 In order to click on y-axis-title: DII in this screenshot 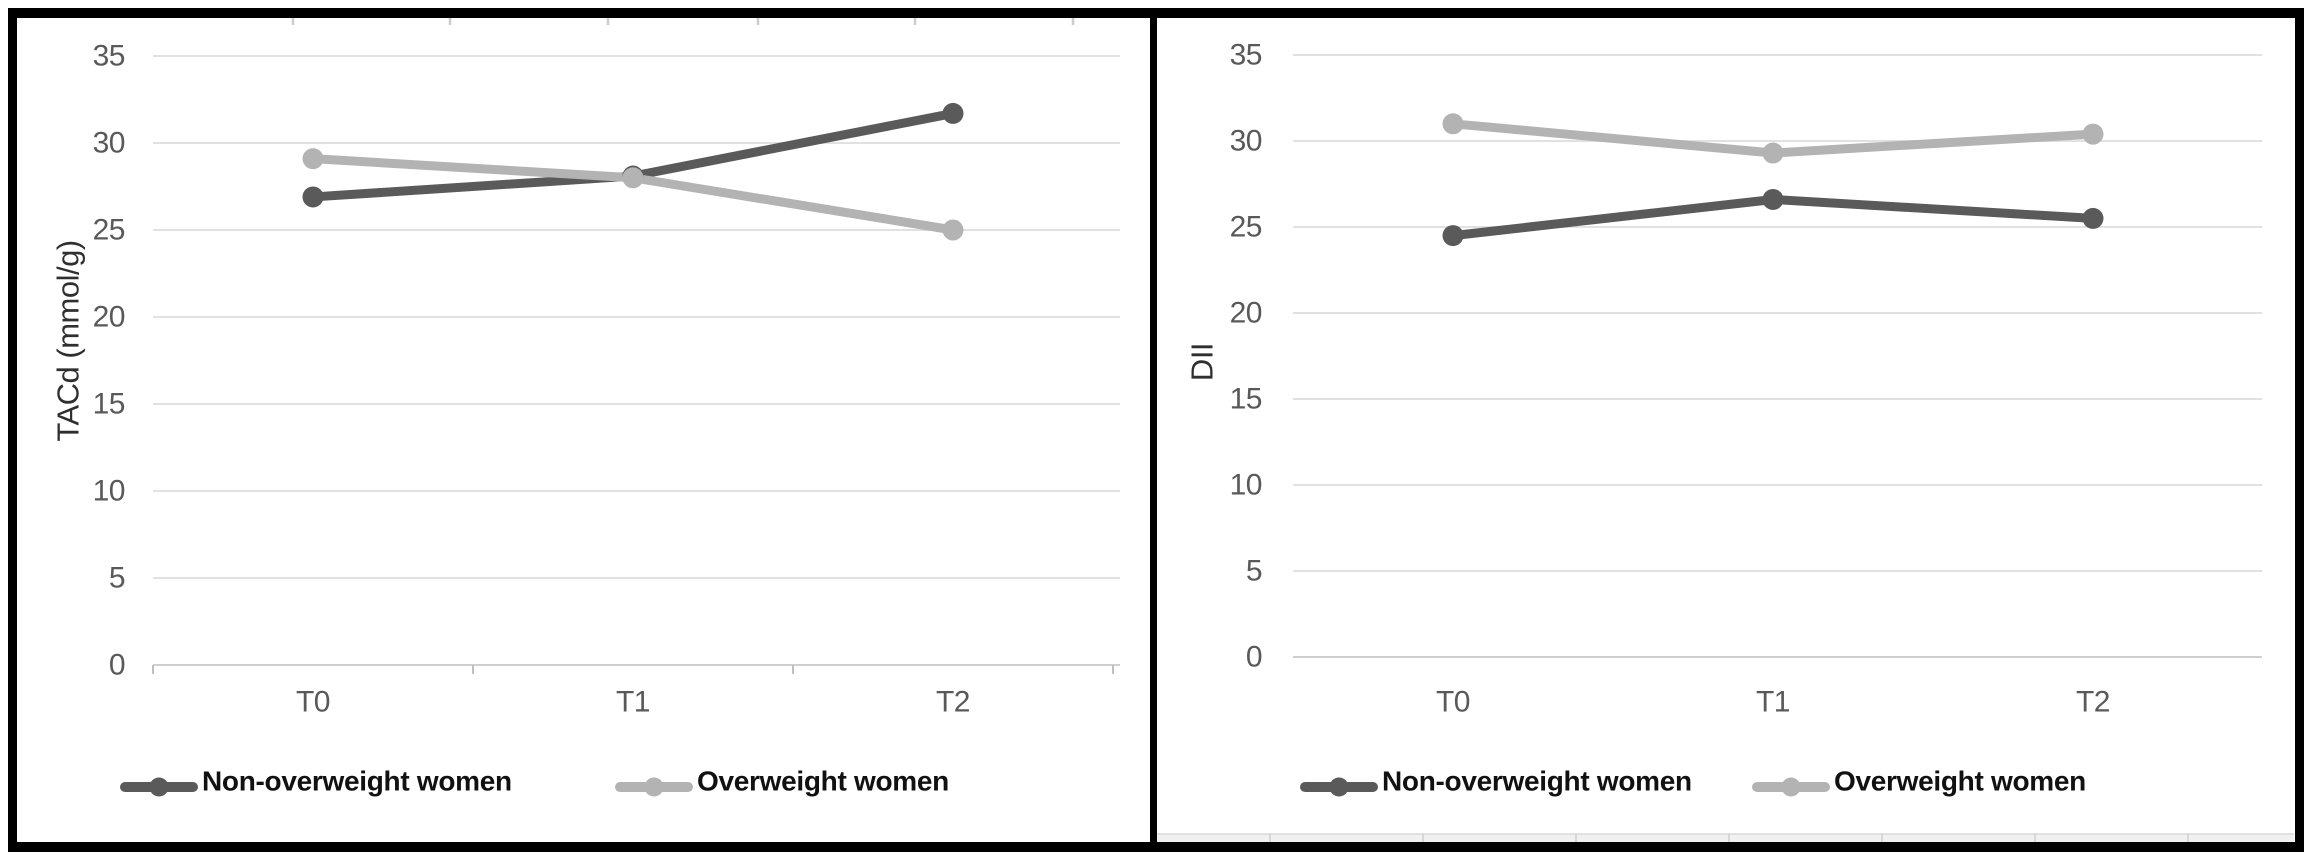, I will do `click(1202, 362)`.